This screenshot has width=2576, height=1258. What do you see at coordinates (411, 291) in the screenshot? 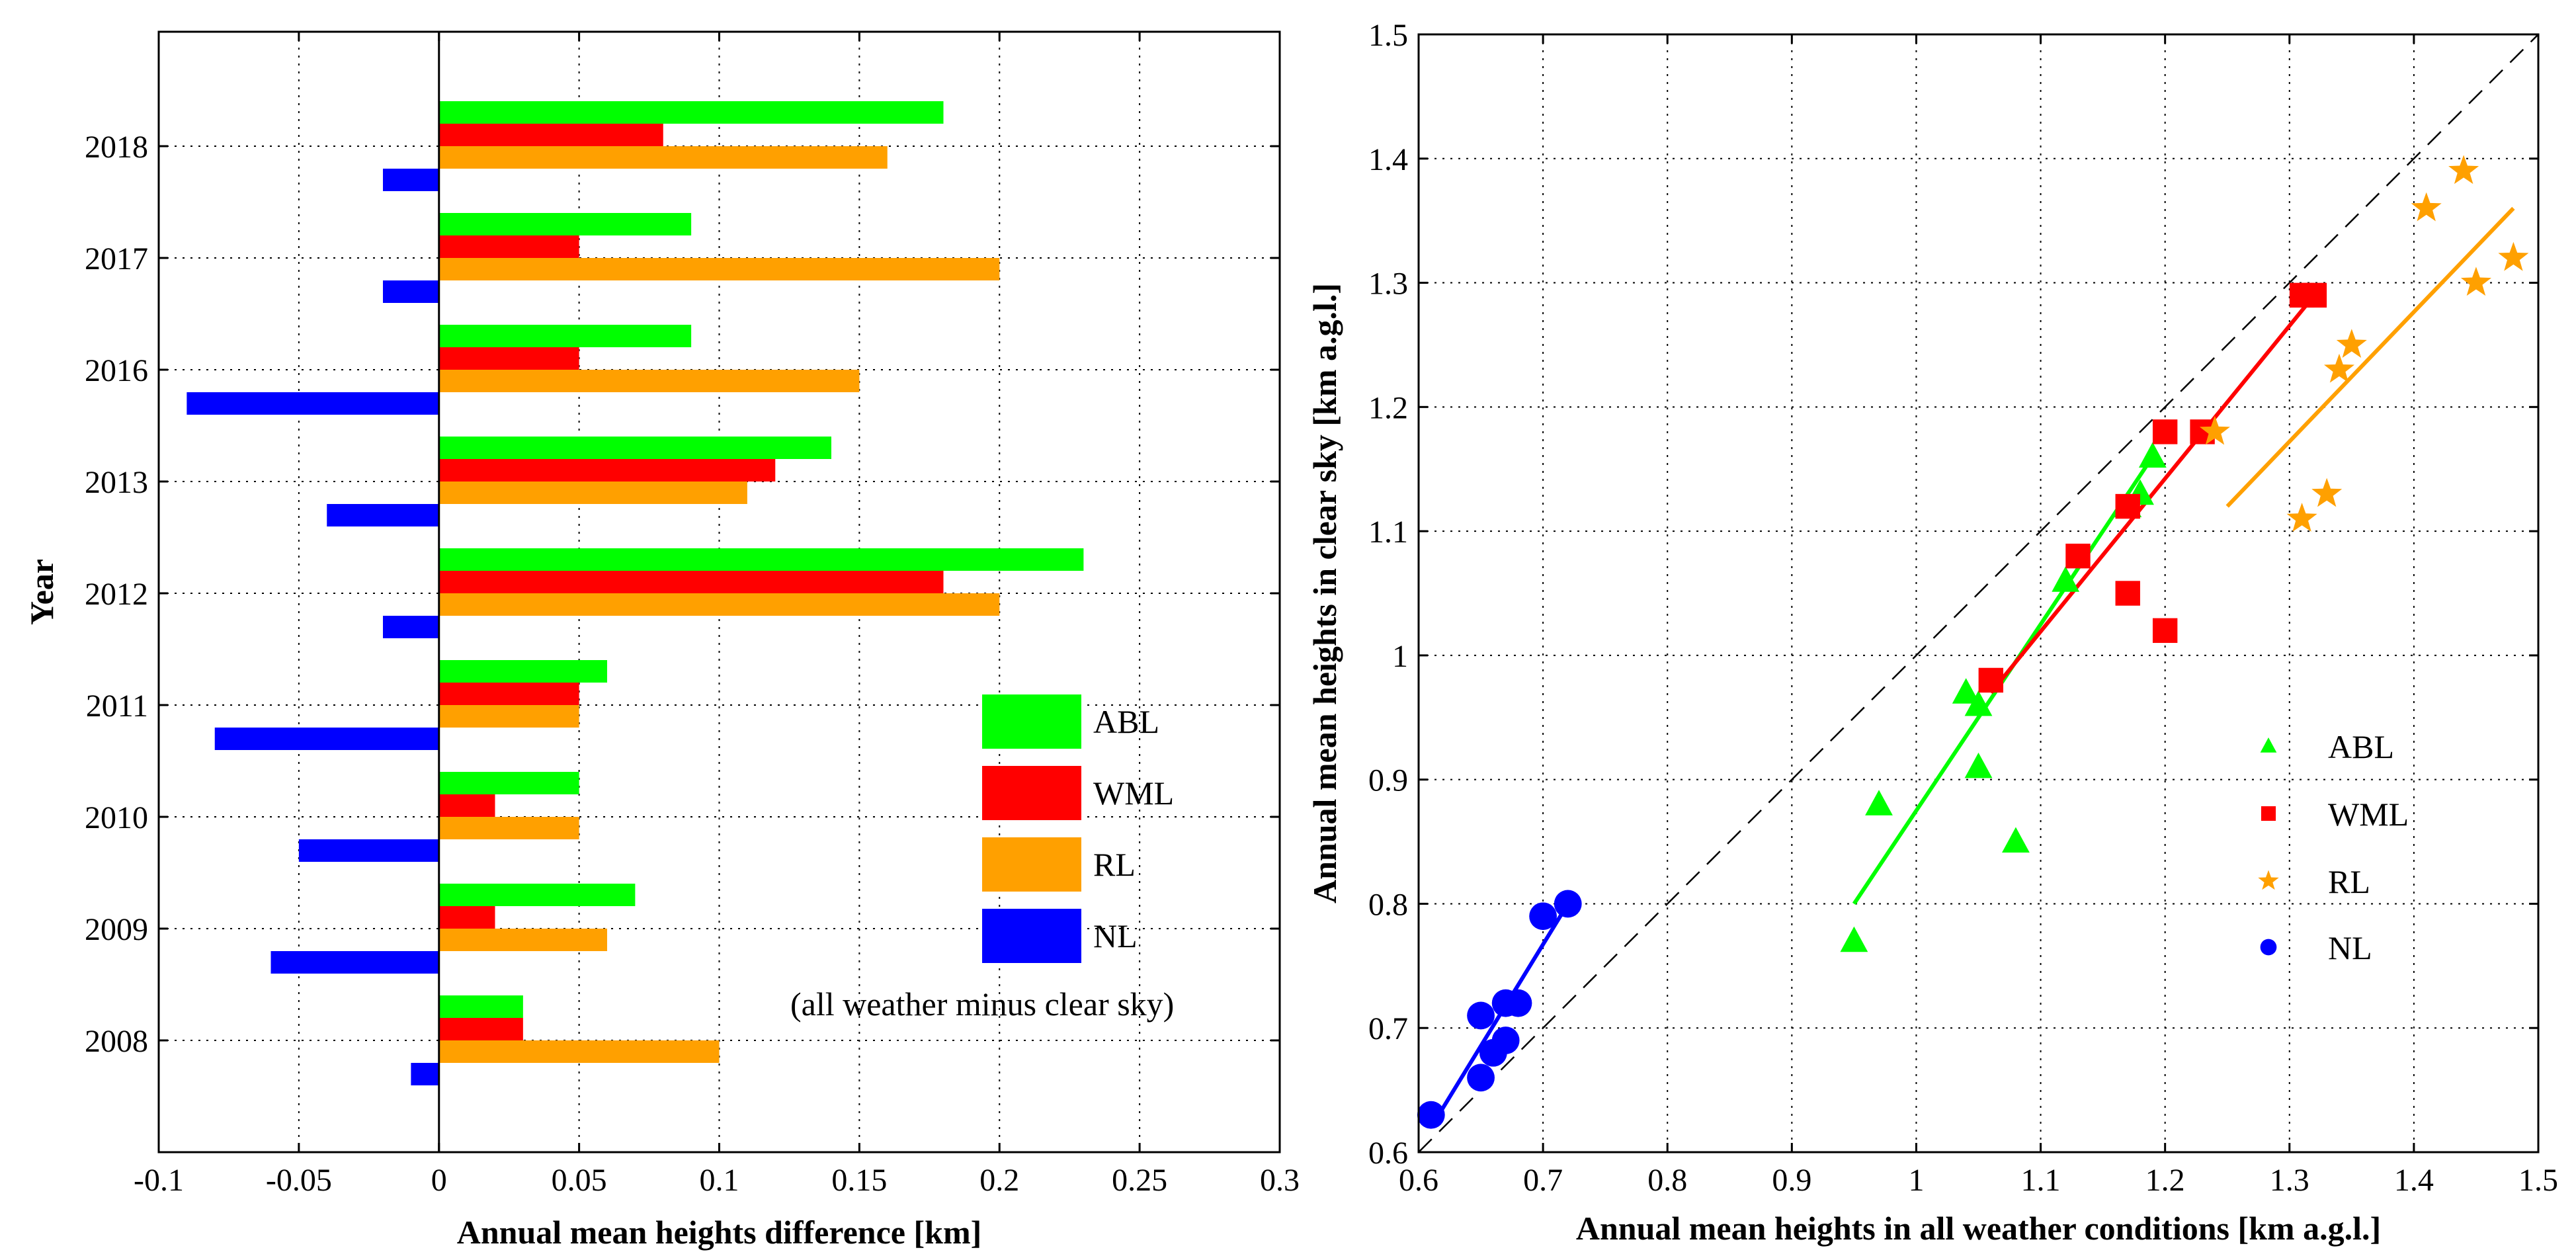
I see `bar-nl-2017` at bounding box center [411, 291].